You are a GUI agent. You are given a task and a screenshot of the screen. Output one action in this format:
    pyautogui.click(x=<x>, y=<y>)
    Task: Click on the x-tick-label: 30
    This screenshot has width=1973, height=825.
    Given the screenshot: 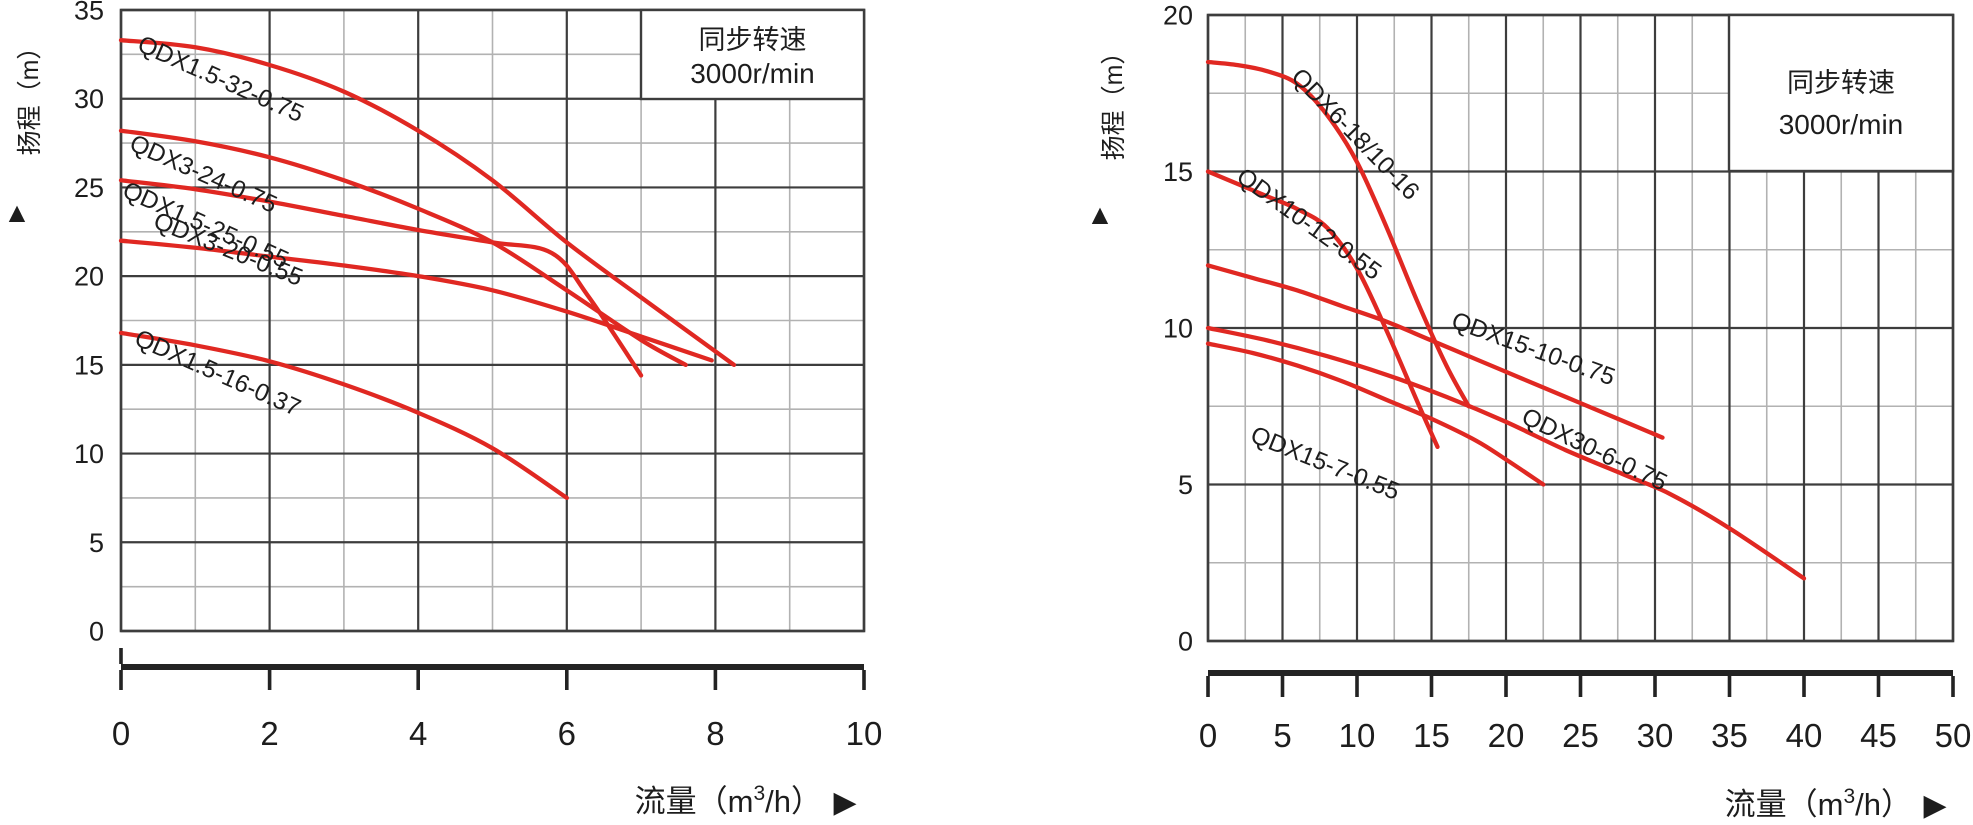 What is the action you would take?
    pyautogui.click(x=1655, y=735)
    